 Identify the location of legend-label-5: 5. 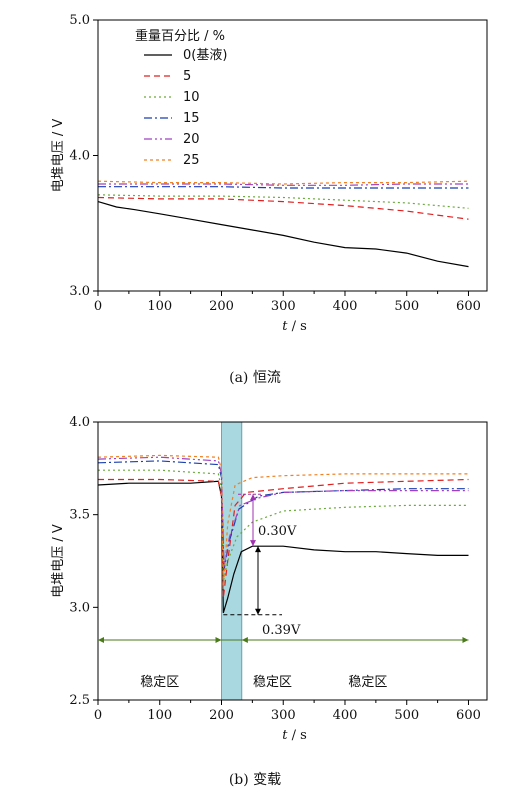
(187, 76).